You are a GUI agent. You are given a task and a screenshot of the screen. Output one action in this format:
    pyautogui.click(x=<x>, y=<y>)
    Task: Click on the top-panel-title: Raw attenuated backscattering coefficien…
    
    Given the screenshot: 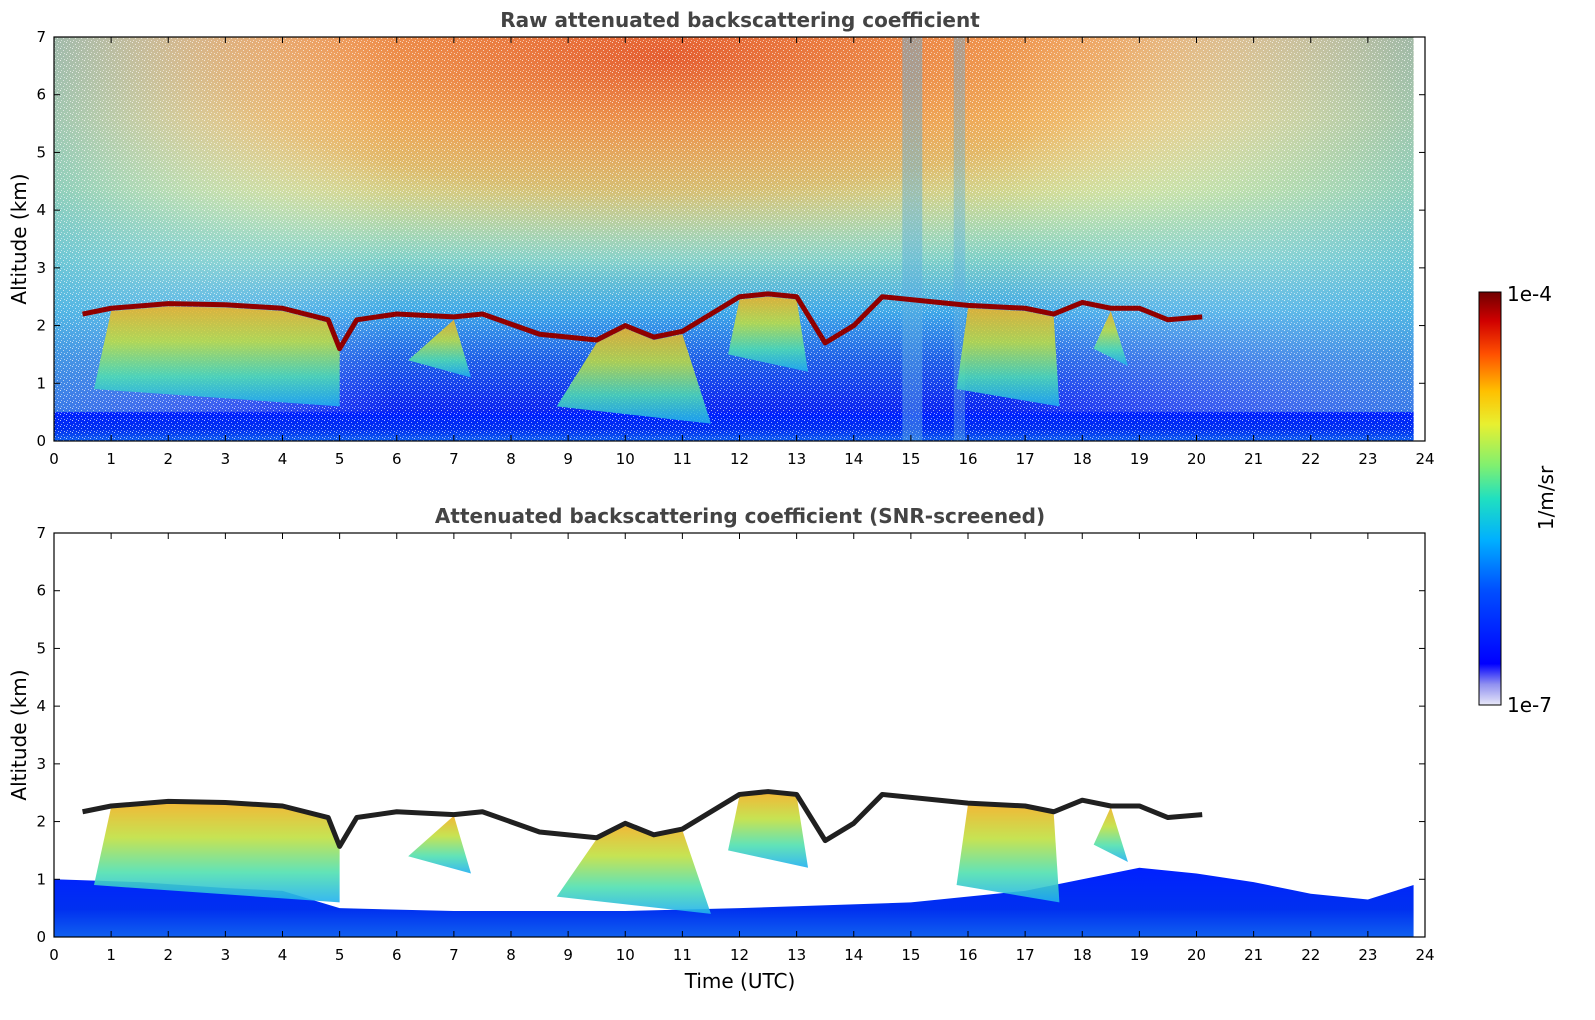 What is the action you would take?
    pyautogui.click(x=740, y=20)
    